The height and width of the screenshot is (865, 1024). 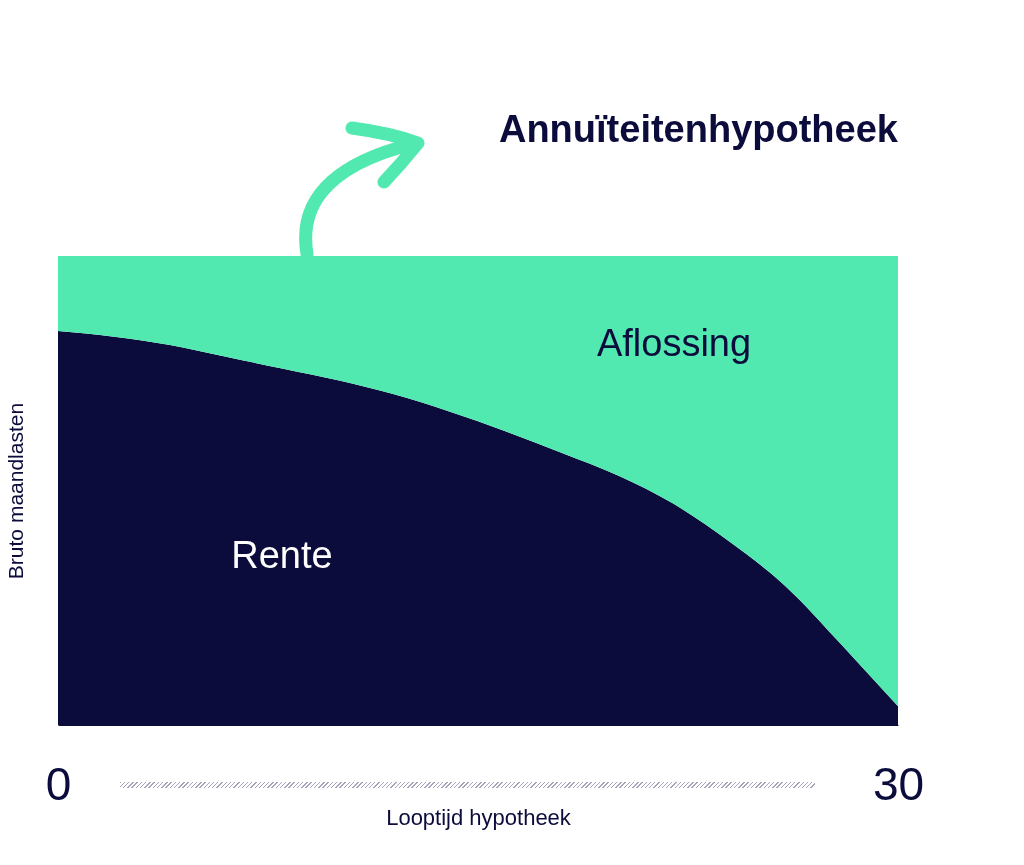 I want to click on x-tick-label: 0, so click(x=58, y=783).